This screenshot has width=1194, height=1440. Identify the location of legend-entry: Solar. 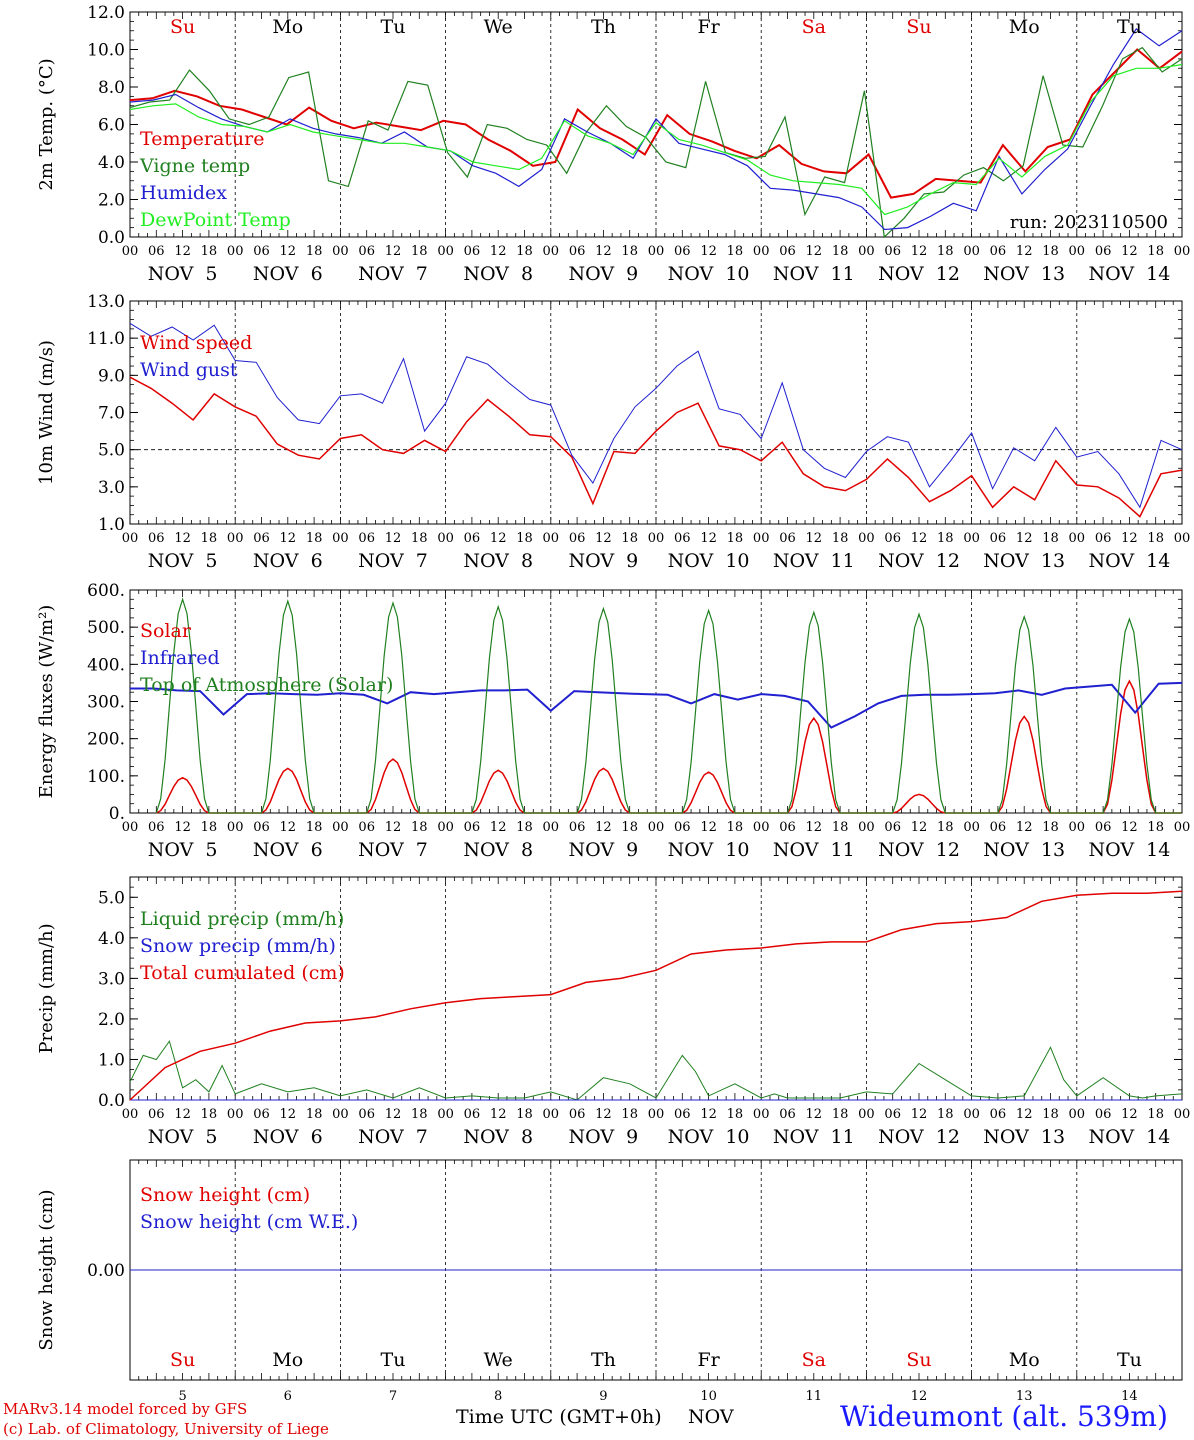
(166, 631).